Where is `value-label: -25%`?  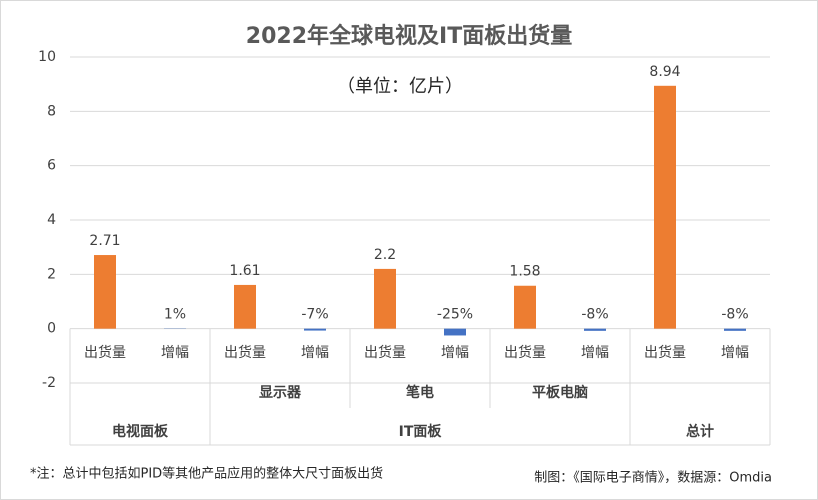
value-label: -25% is located at coordinates (455, 315).